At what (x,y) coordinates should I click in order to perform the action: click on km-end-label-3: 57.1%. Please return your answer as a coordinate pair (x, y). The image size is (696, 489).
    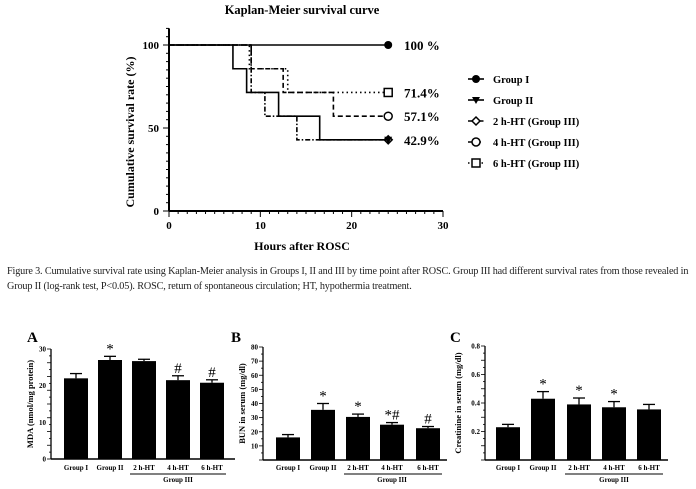
    Looking at the image, I should click on (422, 116).